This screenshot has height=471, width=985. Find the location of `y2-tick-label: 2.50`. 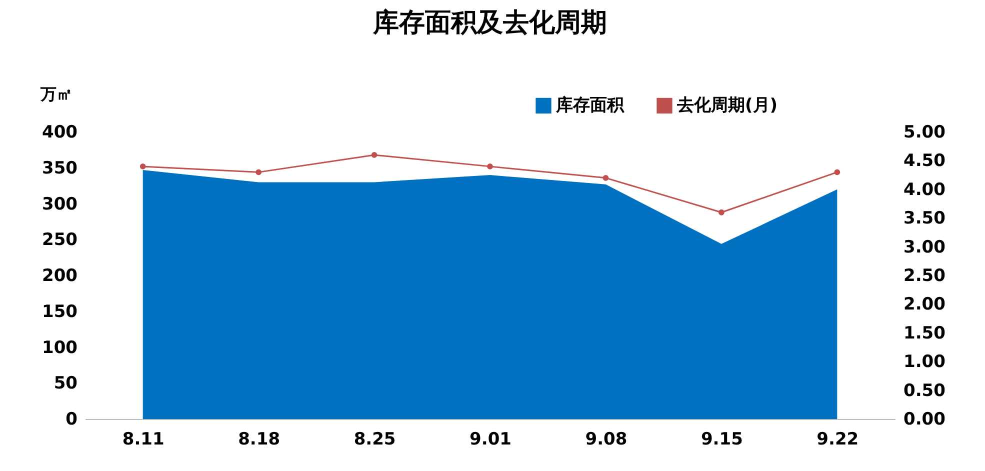

y2-tick-label: 2.50 is located at coordinates (925, 276).